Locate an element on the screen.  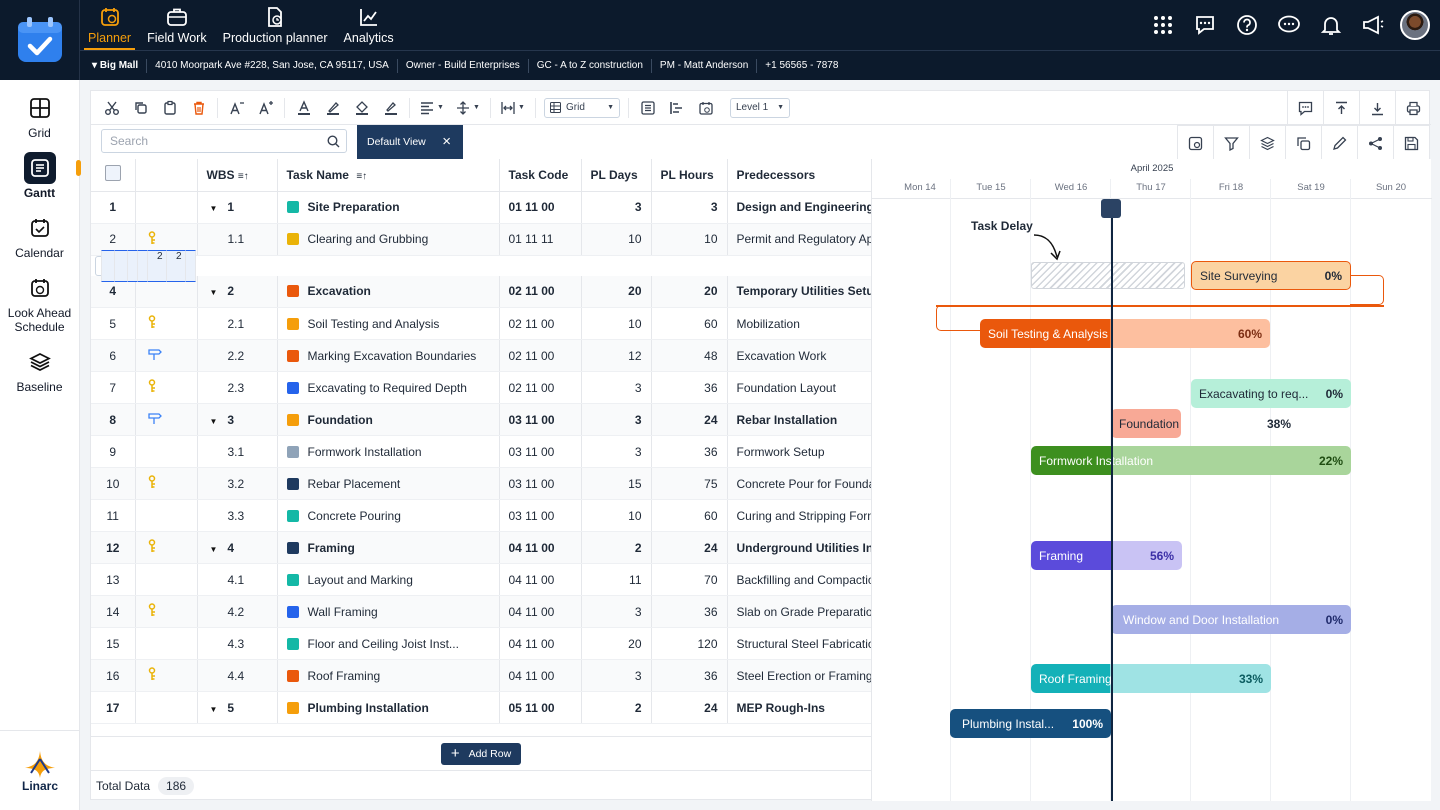
download-icon is located at coordinates (1377, 108).